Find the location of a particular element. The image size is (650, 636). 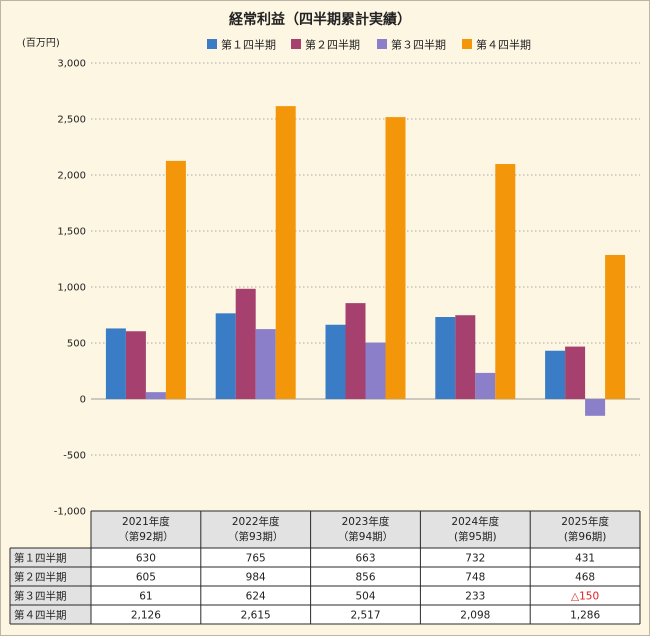

legend-item: 第４四半期 is located at coordinates (496, 45).